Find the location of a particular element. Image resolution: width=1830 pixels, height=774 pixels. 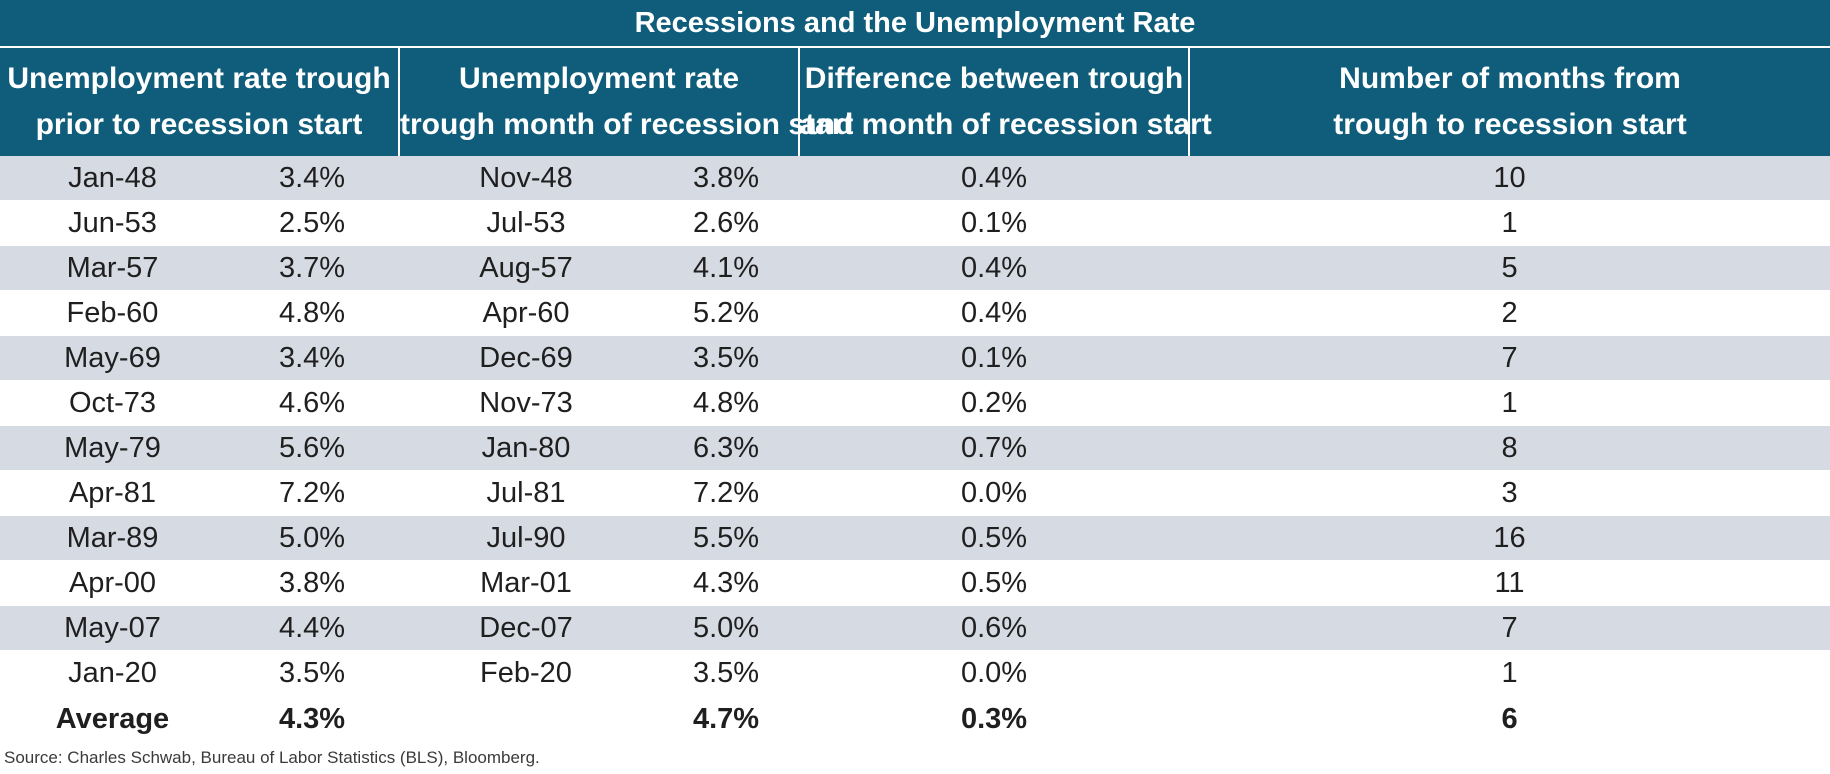

table-row: Jan-20 3.5% Feb-20 3.5% 0.0% 1 is located at coordinates (915, 673).